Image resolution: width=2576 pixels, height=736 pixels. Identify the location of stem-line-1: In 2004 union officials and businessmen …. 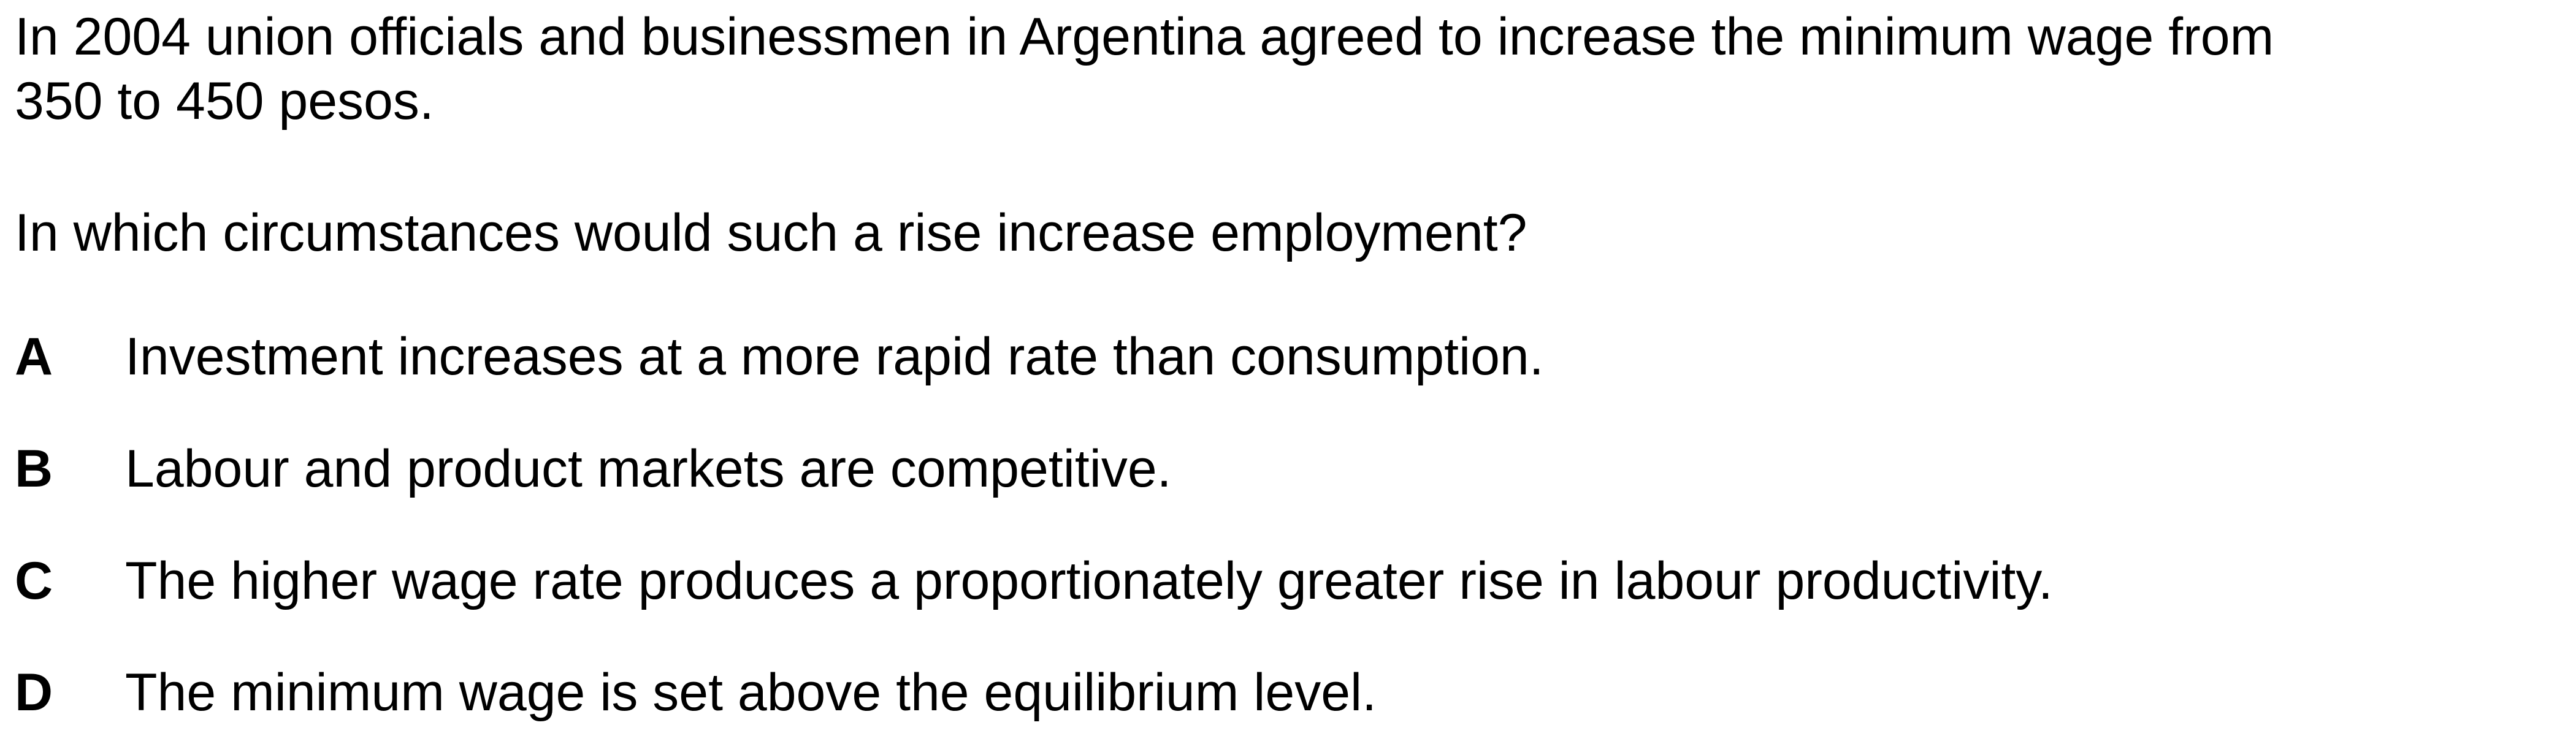
(1144, 36).